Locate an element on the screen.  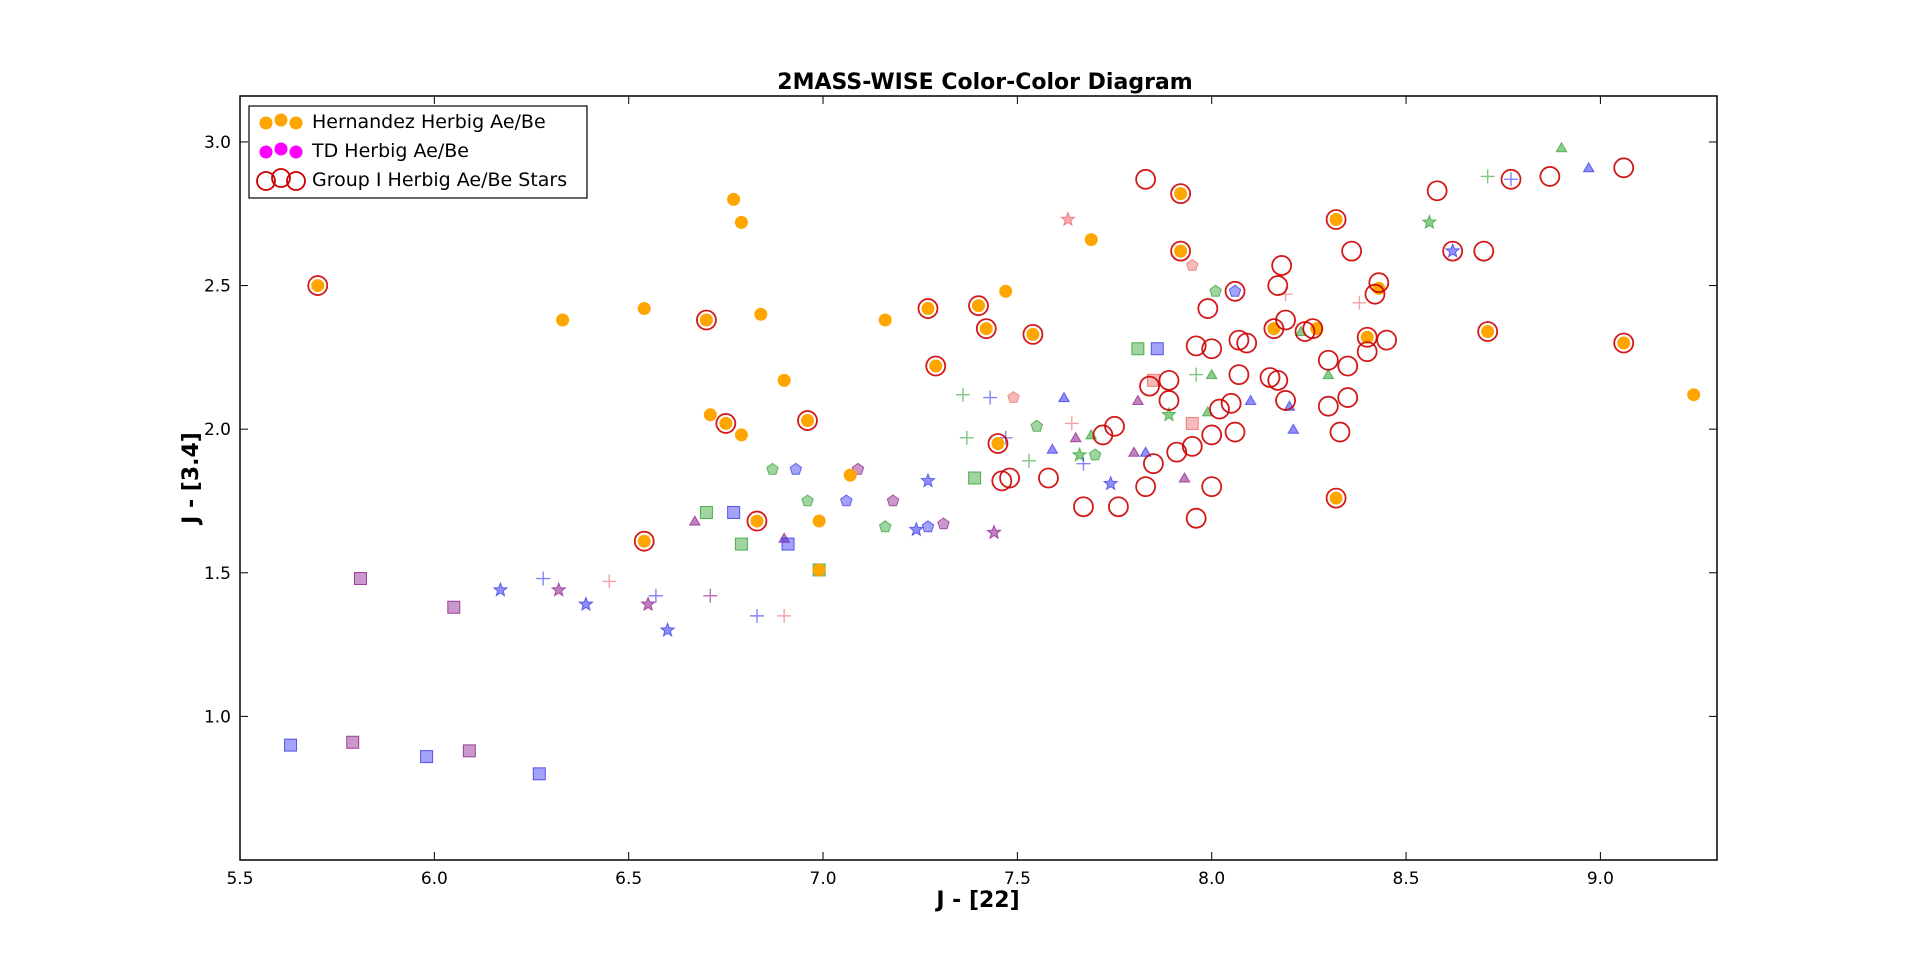
chart-title: 2MASS-WISE Color-Color Diagram is located at coordinates (984, 82).